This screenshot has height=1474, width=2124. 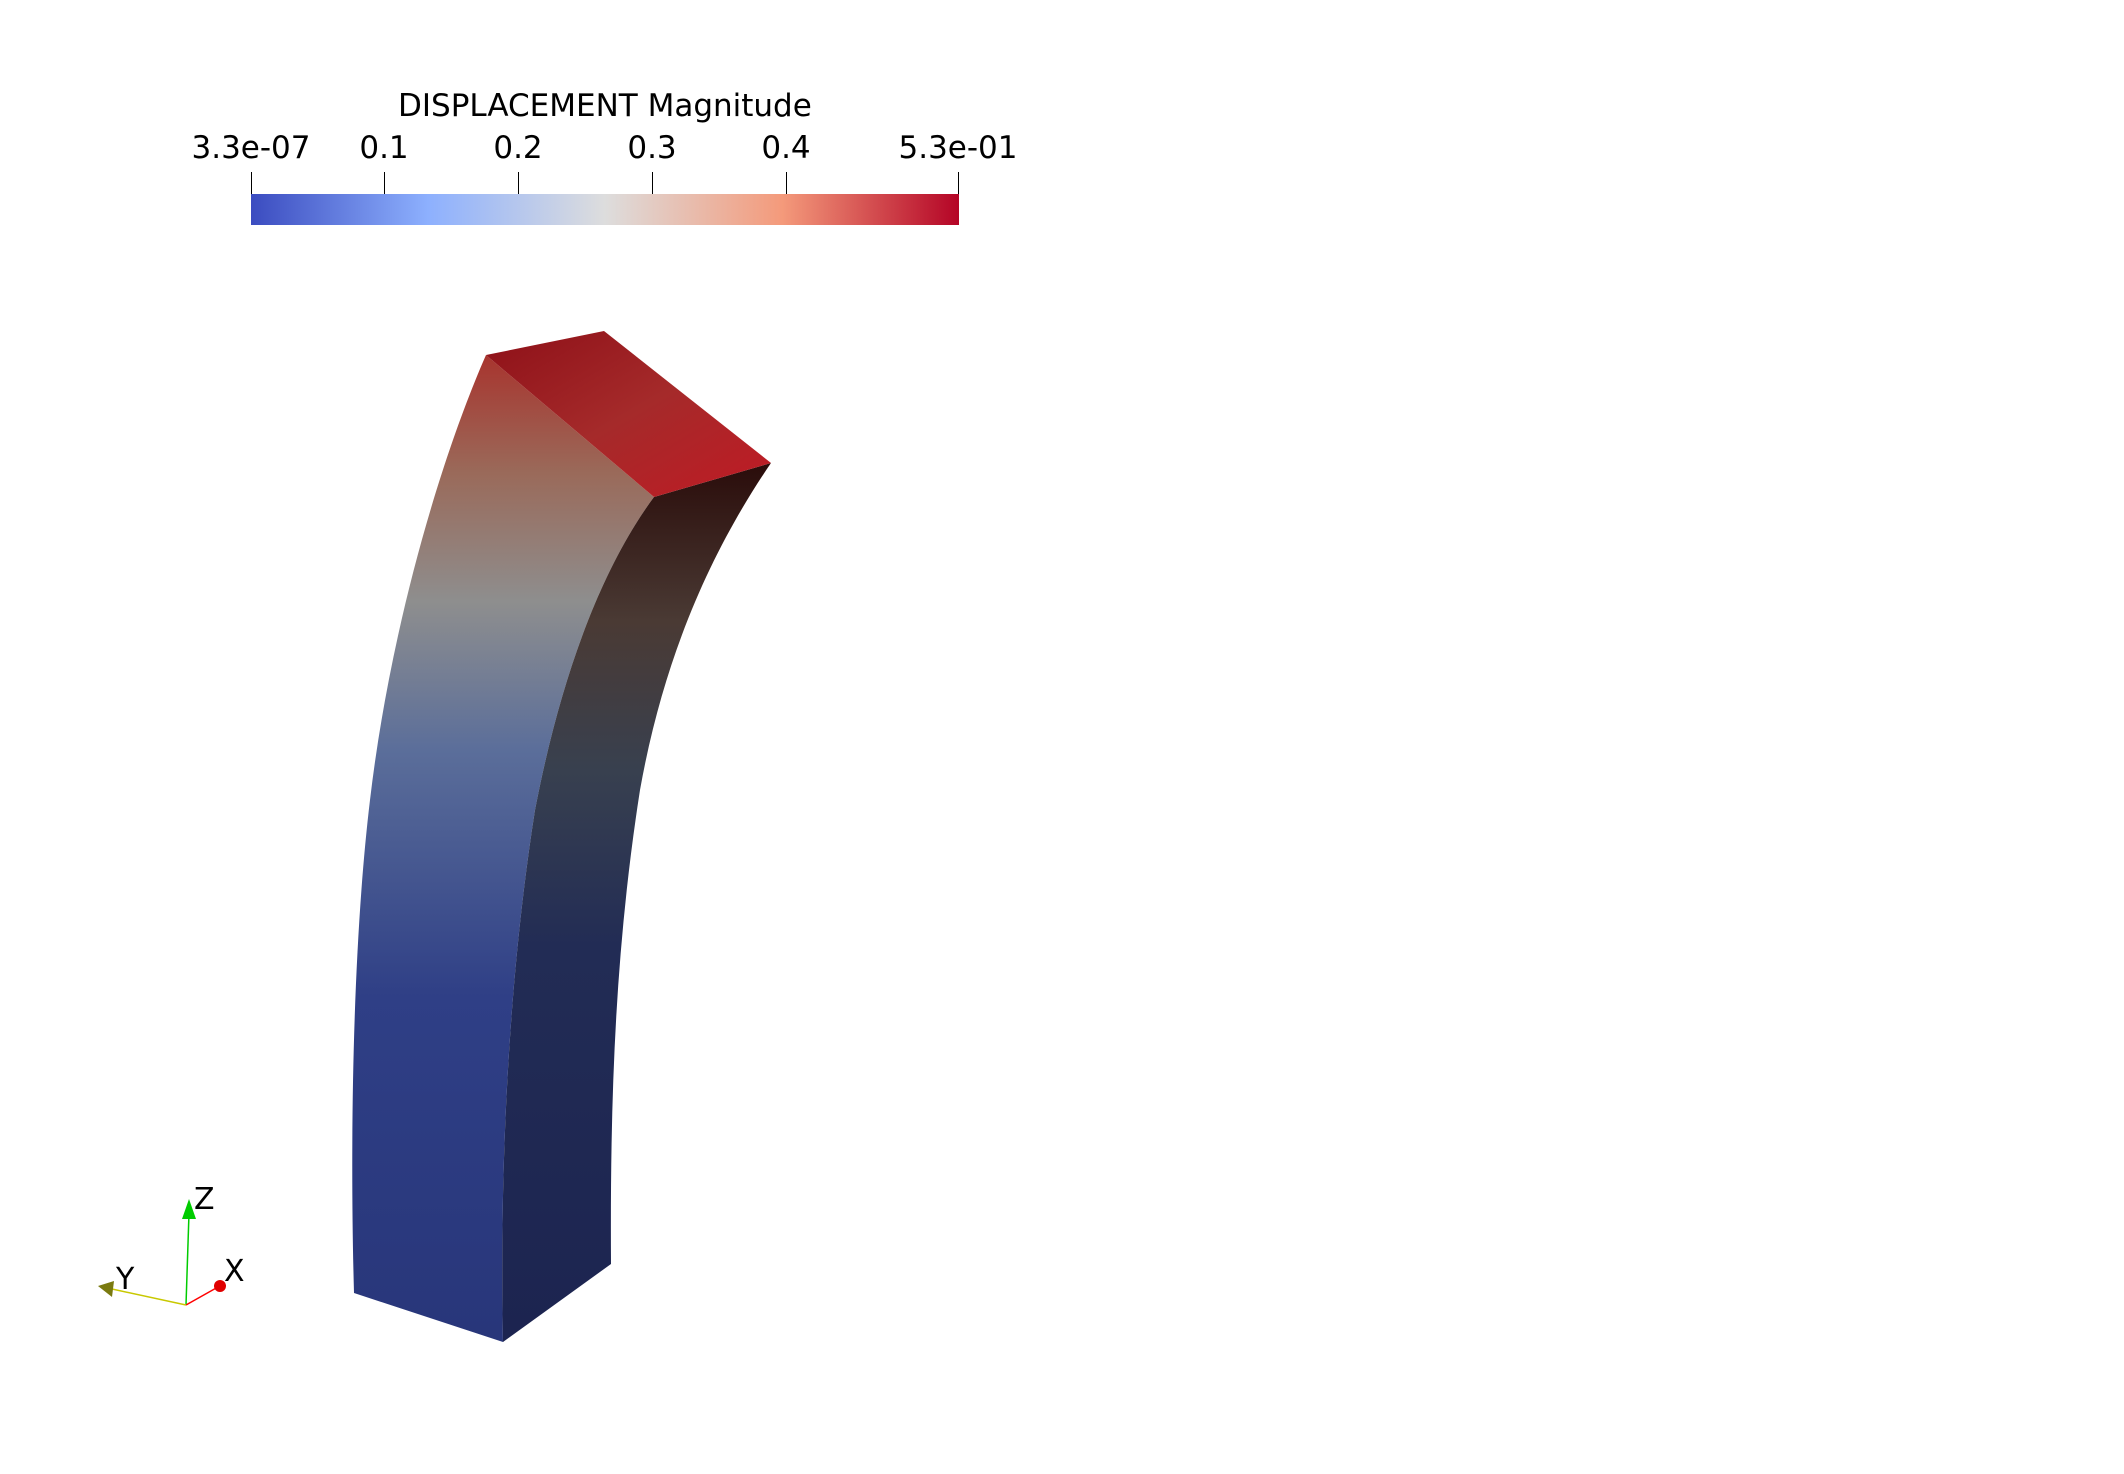 I want to click on axes-triad, so click(x=162, y=1252).